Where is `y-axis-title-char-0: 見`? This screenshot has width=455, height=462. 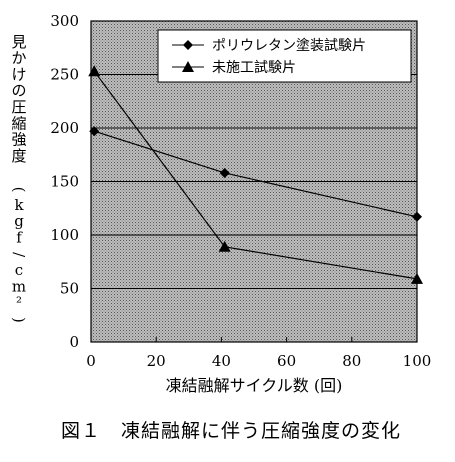 y-axis-title-char-0: 見 is located at coordinates (18, 42).